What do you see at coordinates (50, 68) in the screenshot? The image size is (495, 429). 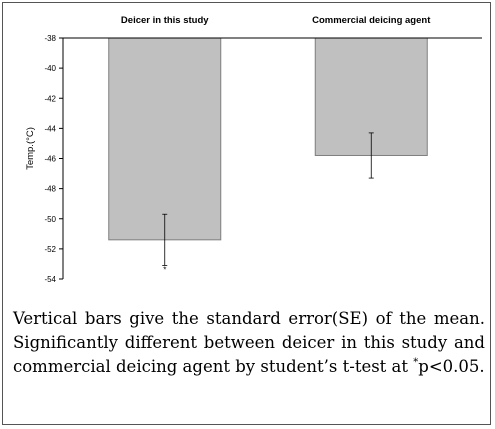 I see `y-tick-label-2: -40` at bounding box center [50, 68].